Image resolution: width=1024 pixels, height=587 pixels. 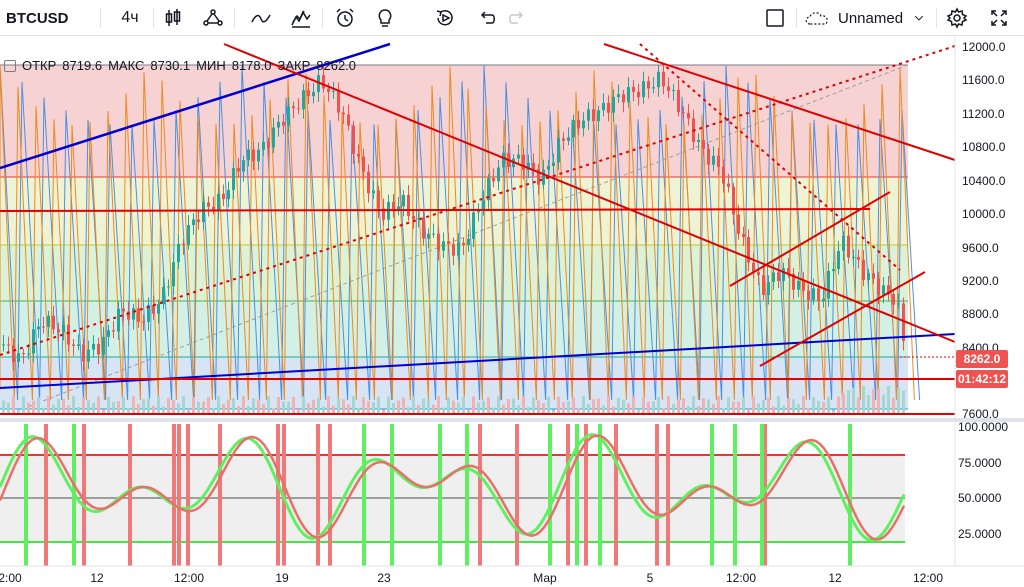 I want to click on layout-button, so click(x=775, y=18).